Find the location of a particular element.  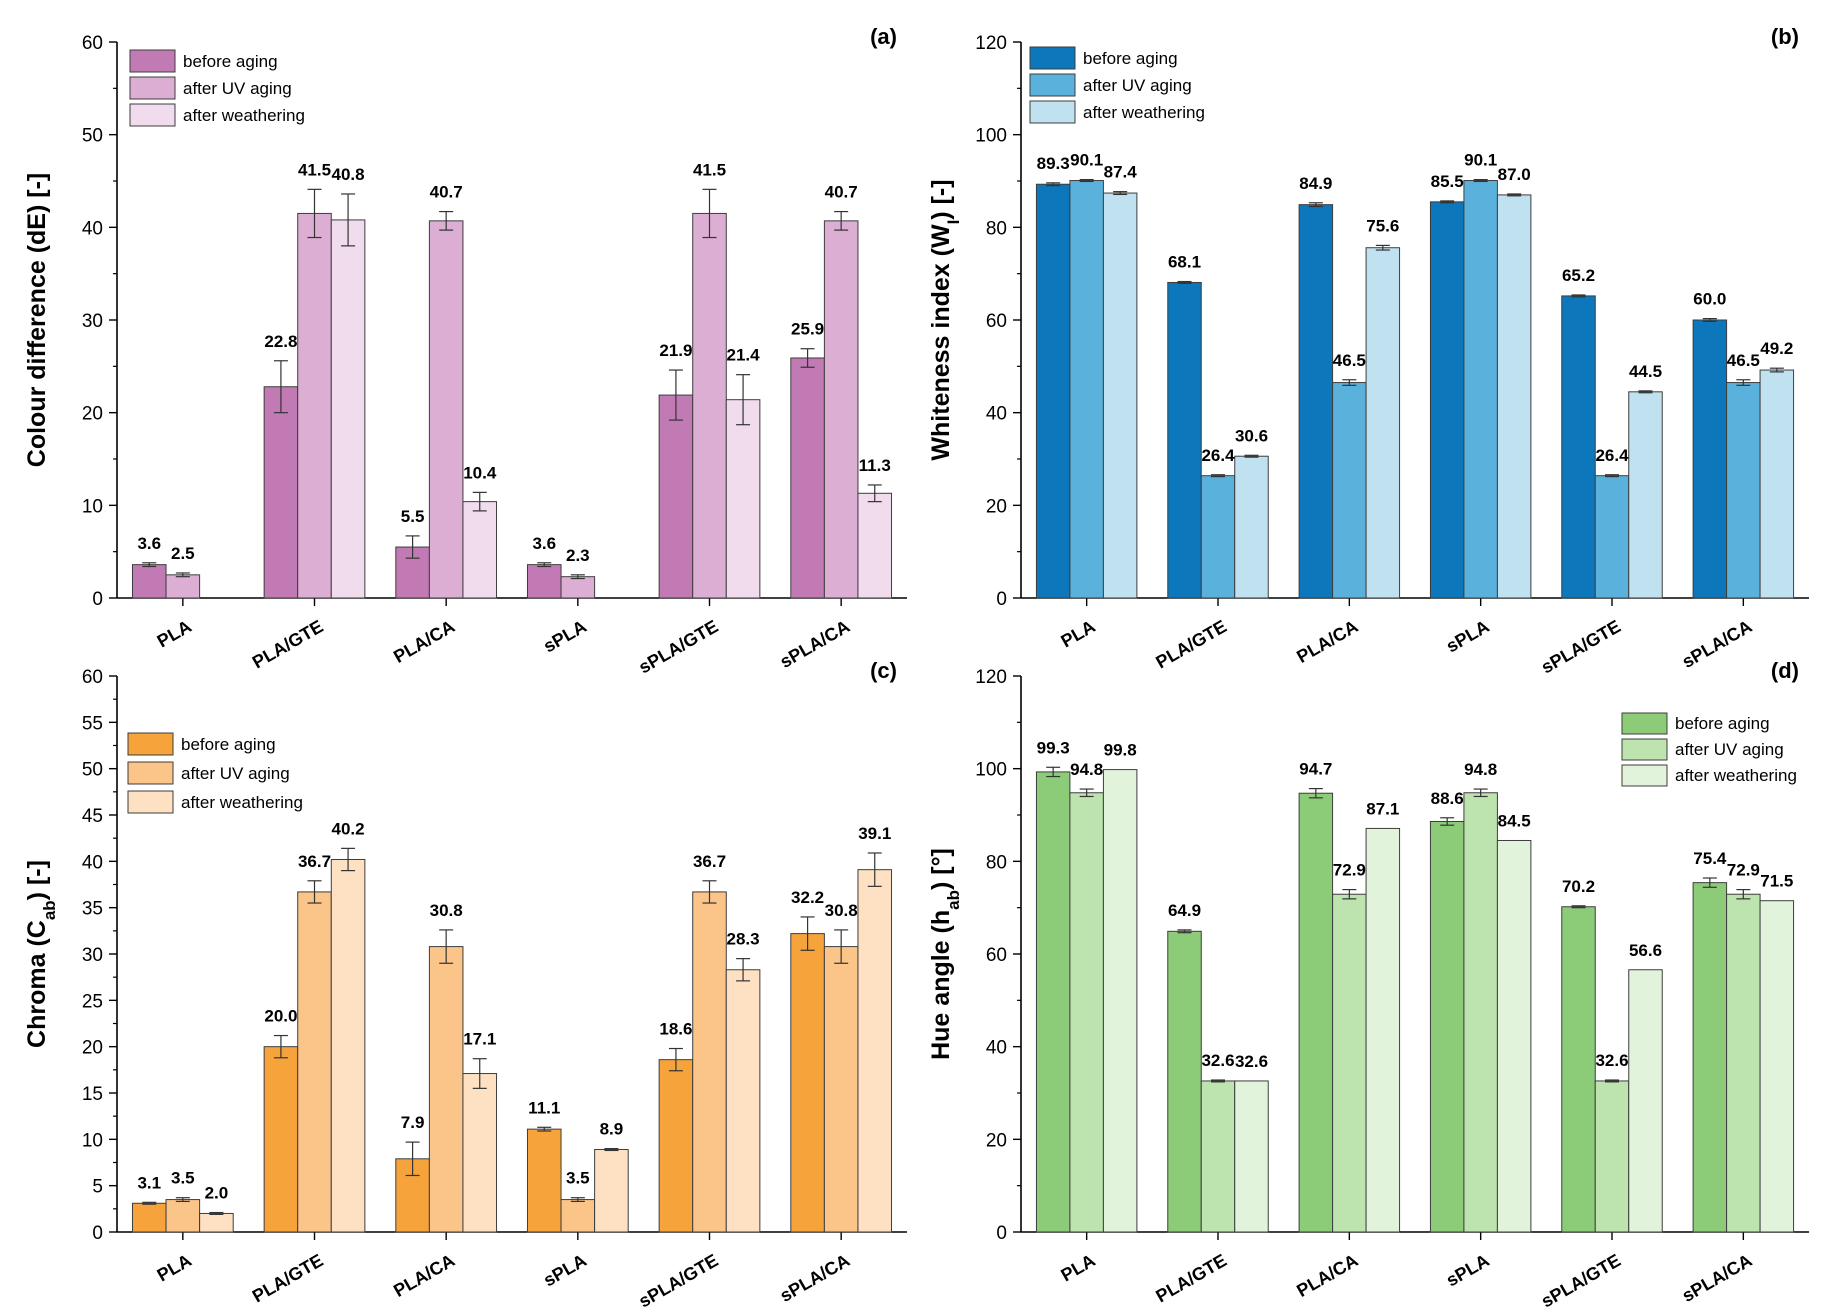

data-label: 21.9 is located at coordinates (675, 350).